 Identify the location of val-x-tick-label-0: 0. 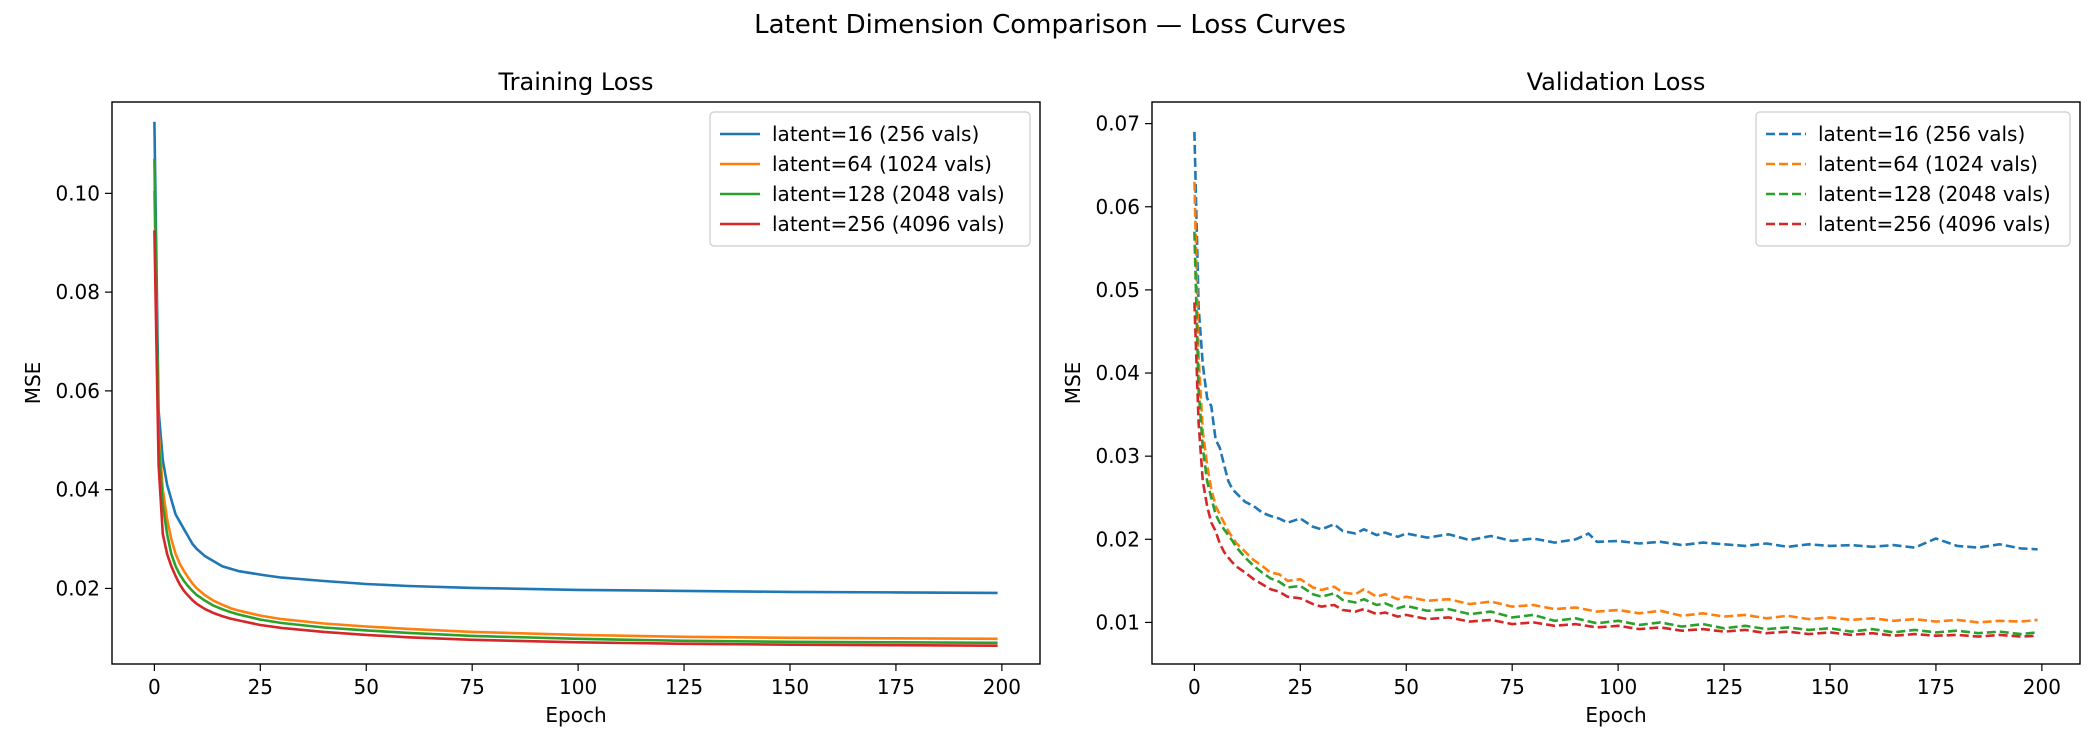
(1194, 687).